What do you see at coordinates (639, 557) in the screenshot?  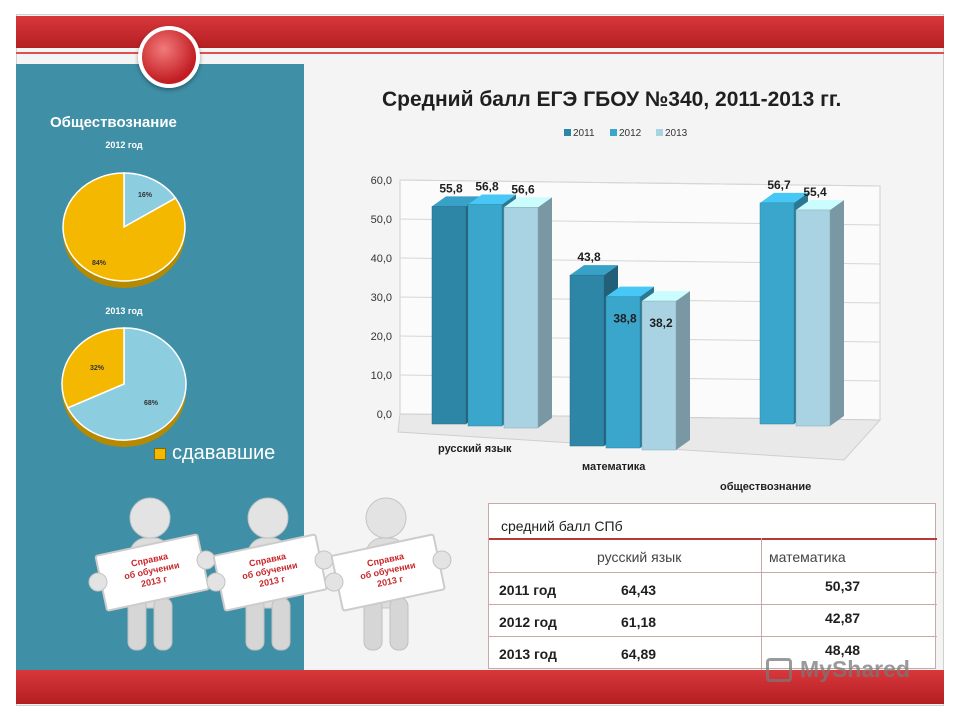 I see `table-header-rus: русский язык` at bounding box center [639, 557].